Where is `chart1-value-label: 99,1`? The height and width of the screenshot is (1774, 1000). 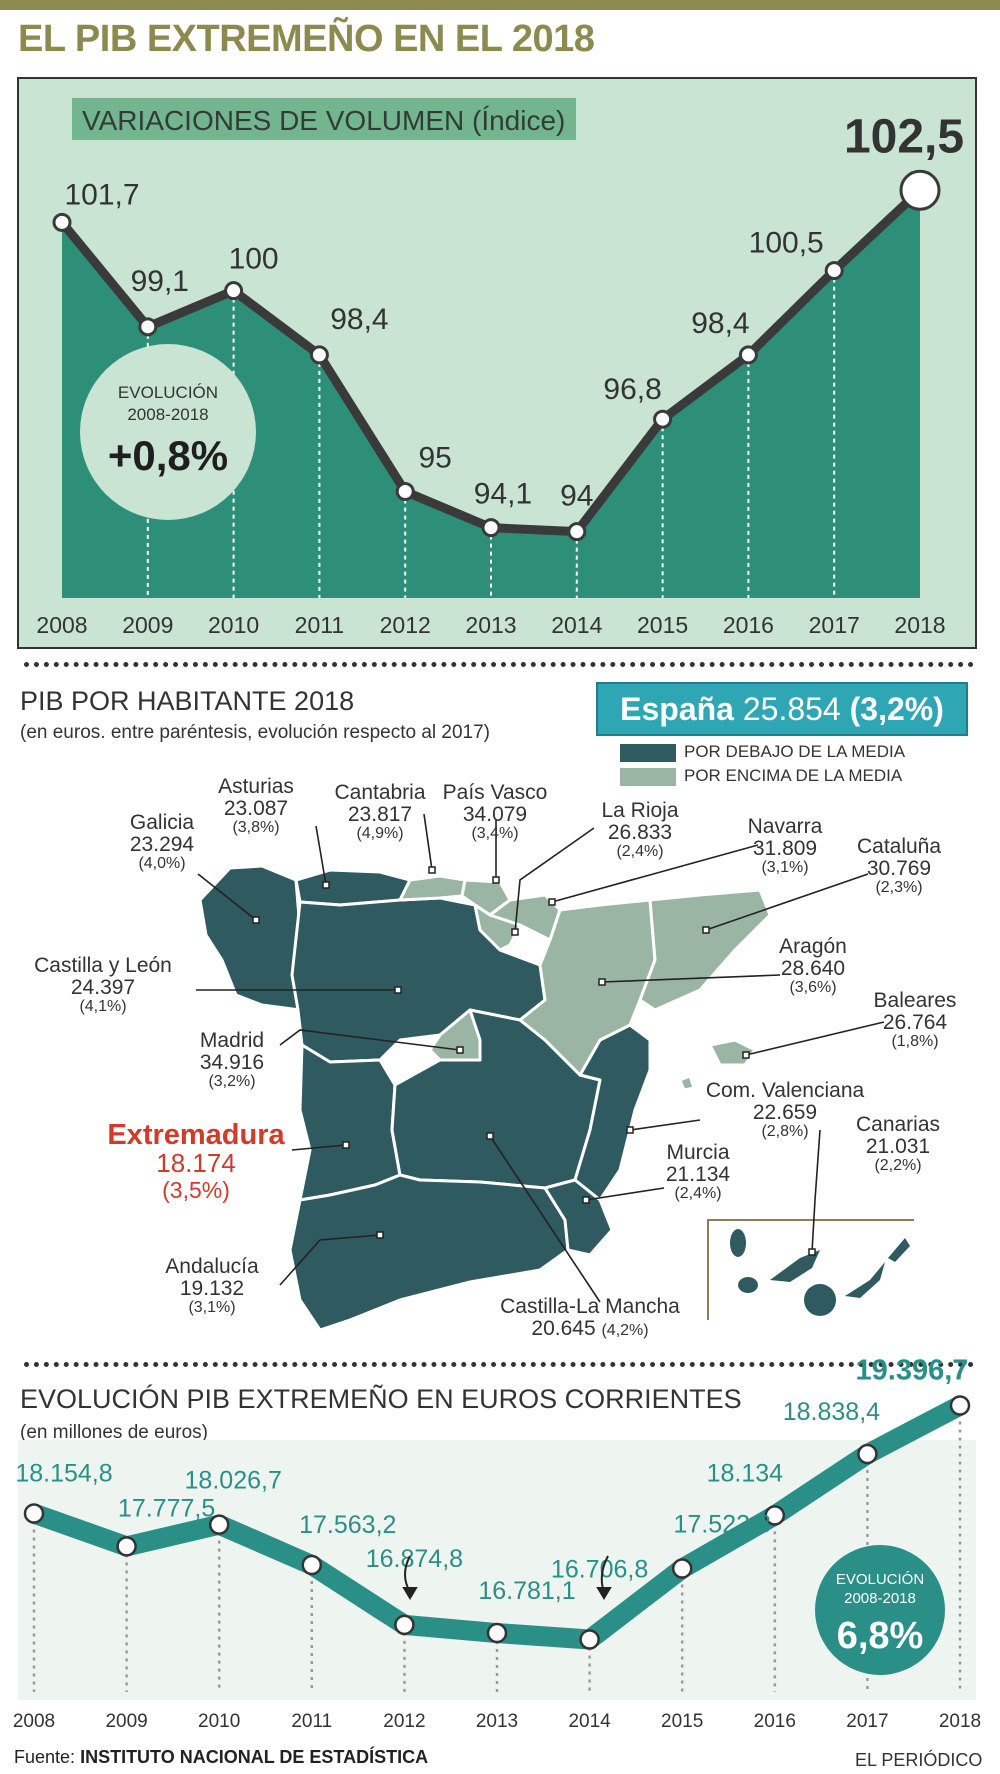 chart1-value-label: 99,1 is located at coordinates (160, 281).